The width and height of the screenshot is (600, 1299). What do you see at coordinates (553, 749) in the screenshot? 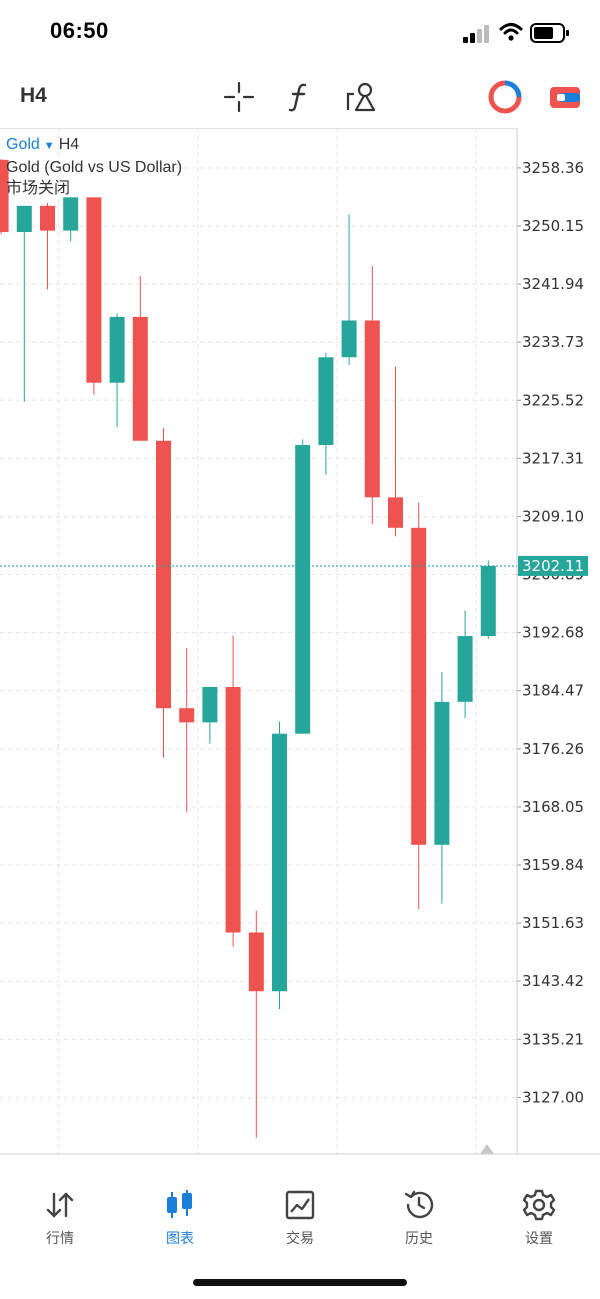
I see `y-tick-label: 3176.26` at bounding box center [553, 749].